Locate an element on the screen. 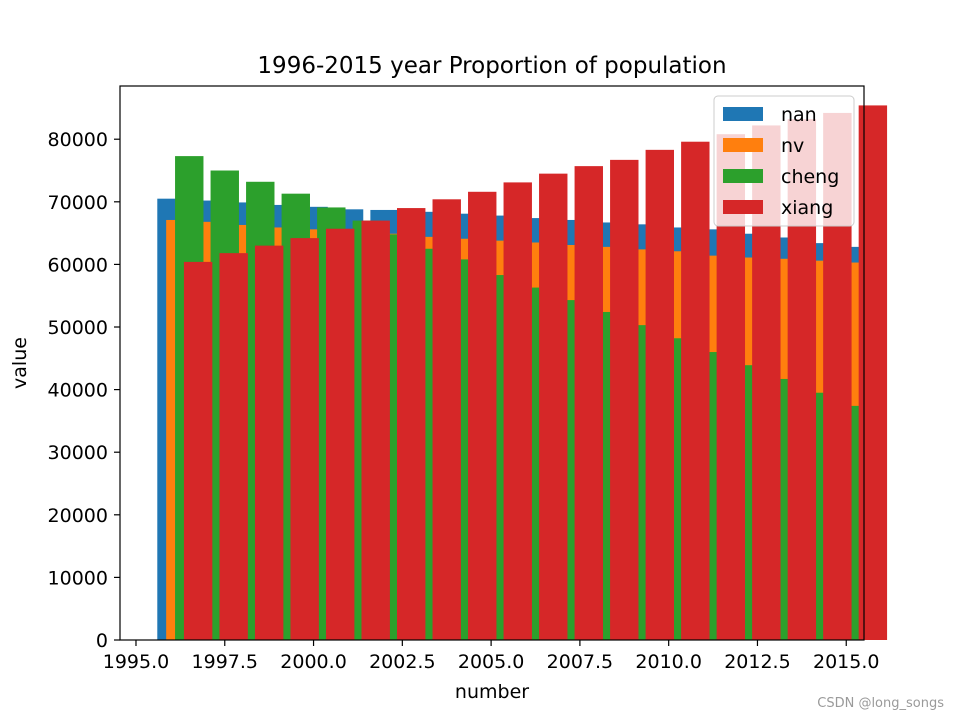  bar-xiang-1999 is located at coordinates (304, 439).